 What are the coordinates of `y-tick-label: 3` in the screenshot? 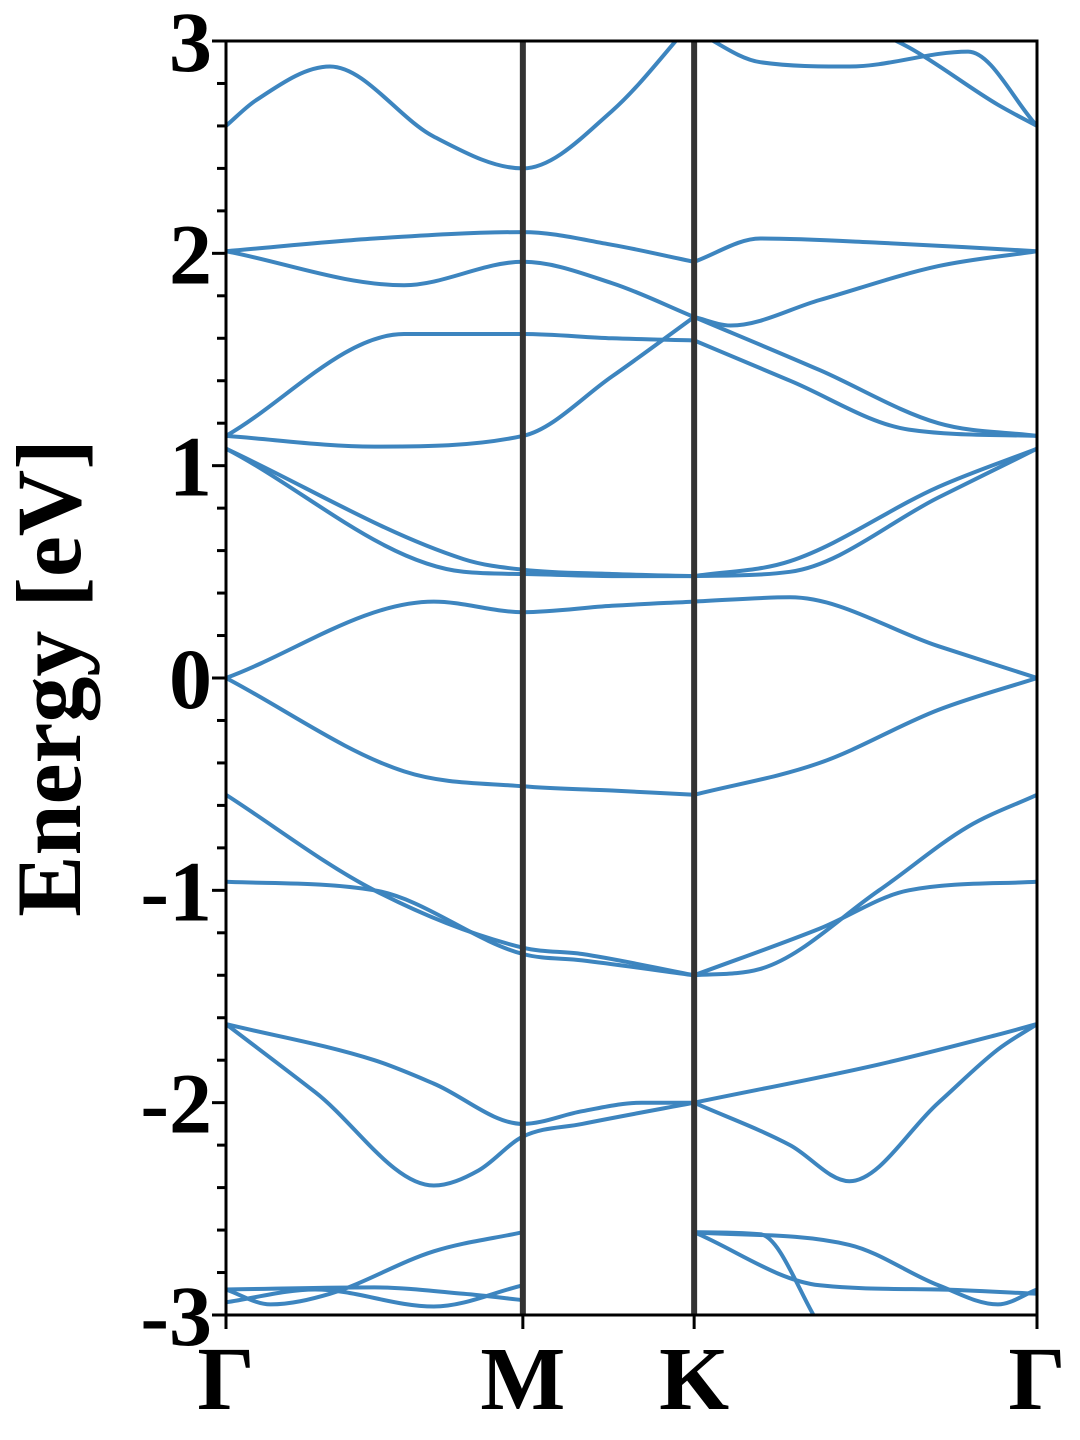 It's located at (190, 45).